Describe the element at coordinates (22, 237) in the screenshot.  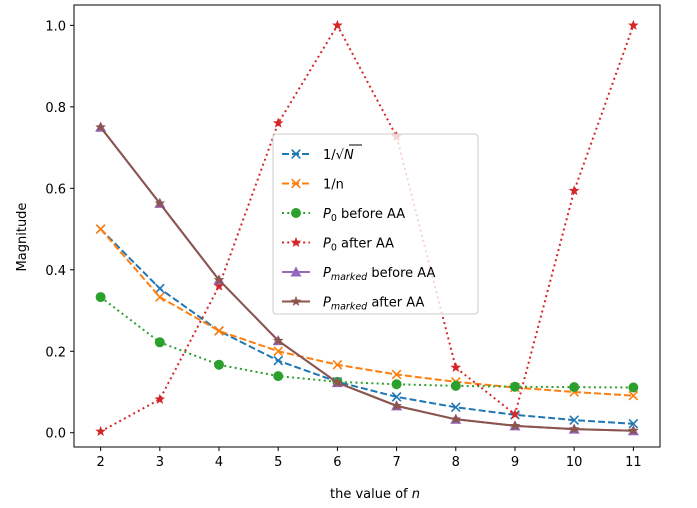
I see `y-axis-label: Magnitude` at that location.